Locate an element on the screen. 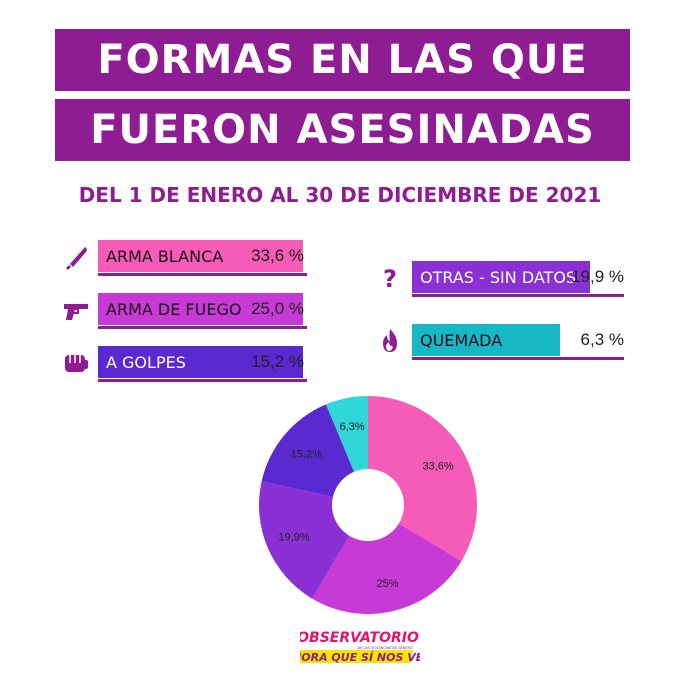 This screenshot has width=680, height=680. legend-label: A GOLPES is located at coordinates (200, 362).